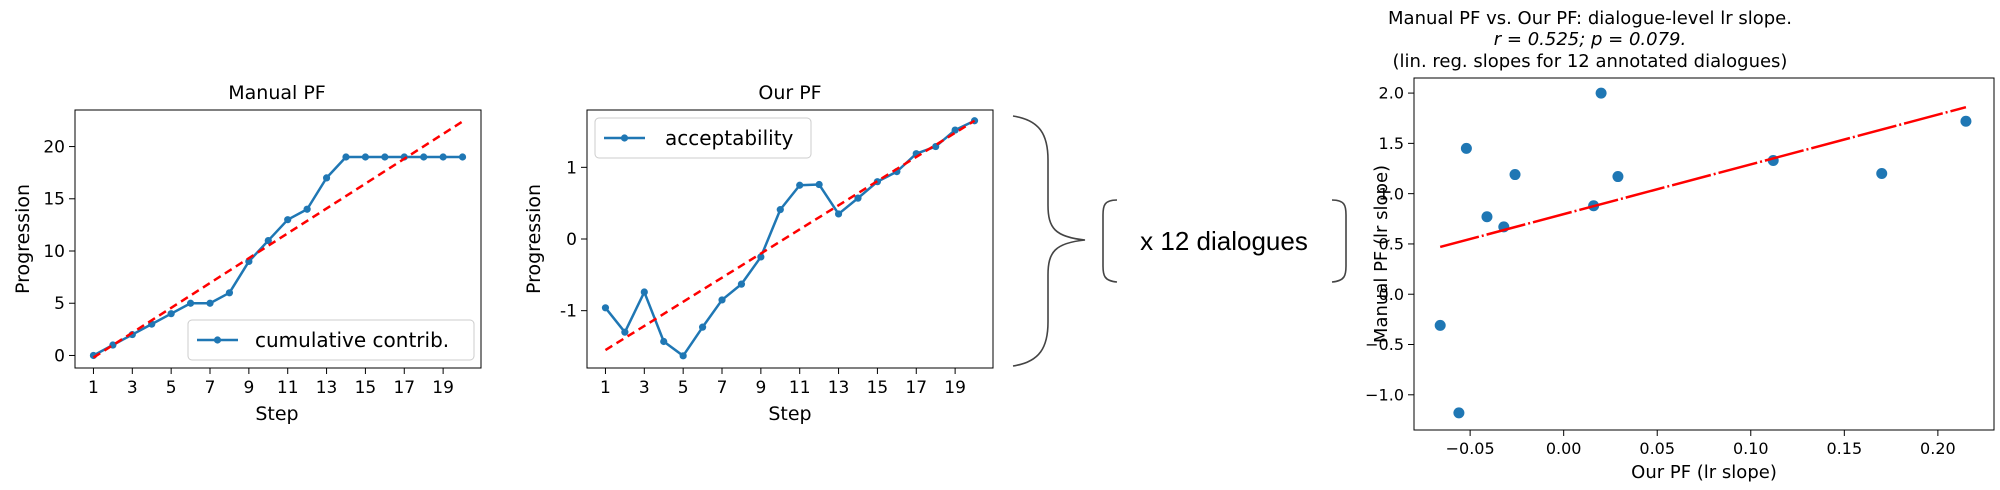 The height and width of the screenshot is (490, 2000). I want to click on left-bracket-icon, so click(1110, 241).